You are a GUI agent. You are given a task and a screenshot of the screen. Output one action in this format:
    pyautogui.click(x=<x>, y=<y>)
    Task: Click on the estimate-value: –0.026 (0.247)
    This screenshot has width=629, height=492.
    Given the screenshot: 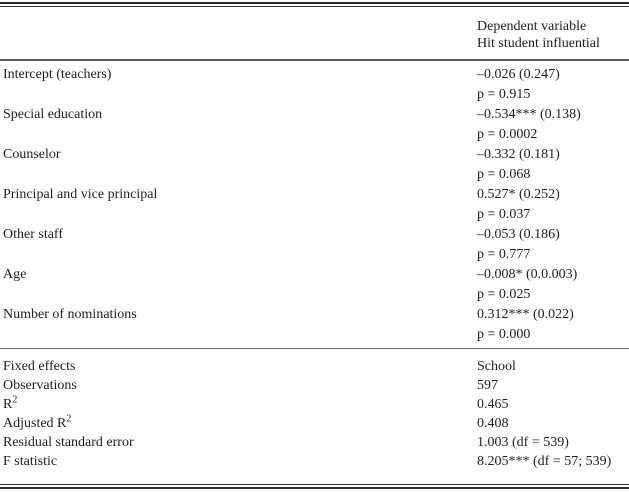 What is the action you would take?
    pyautogui.click(x=518, y=74)
    